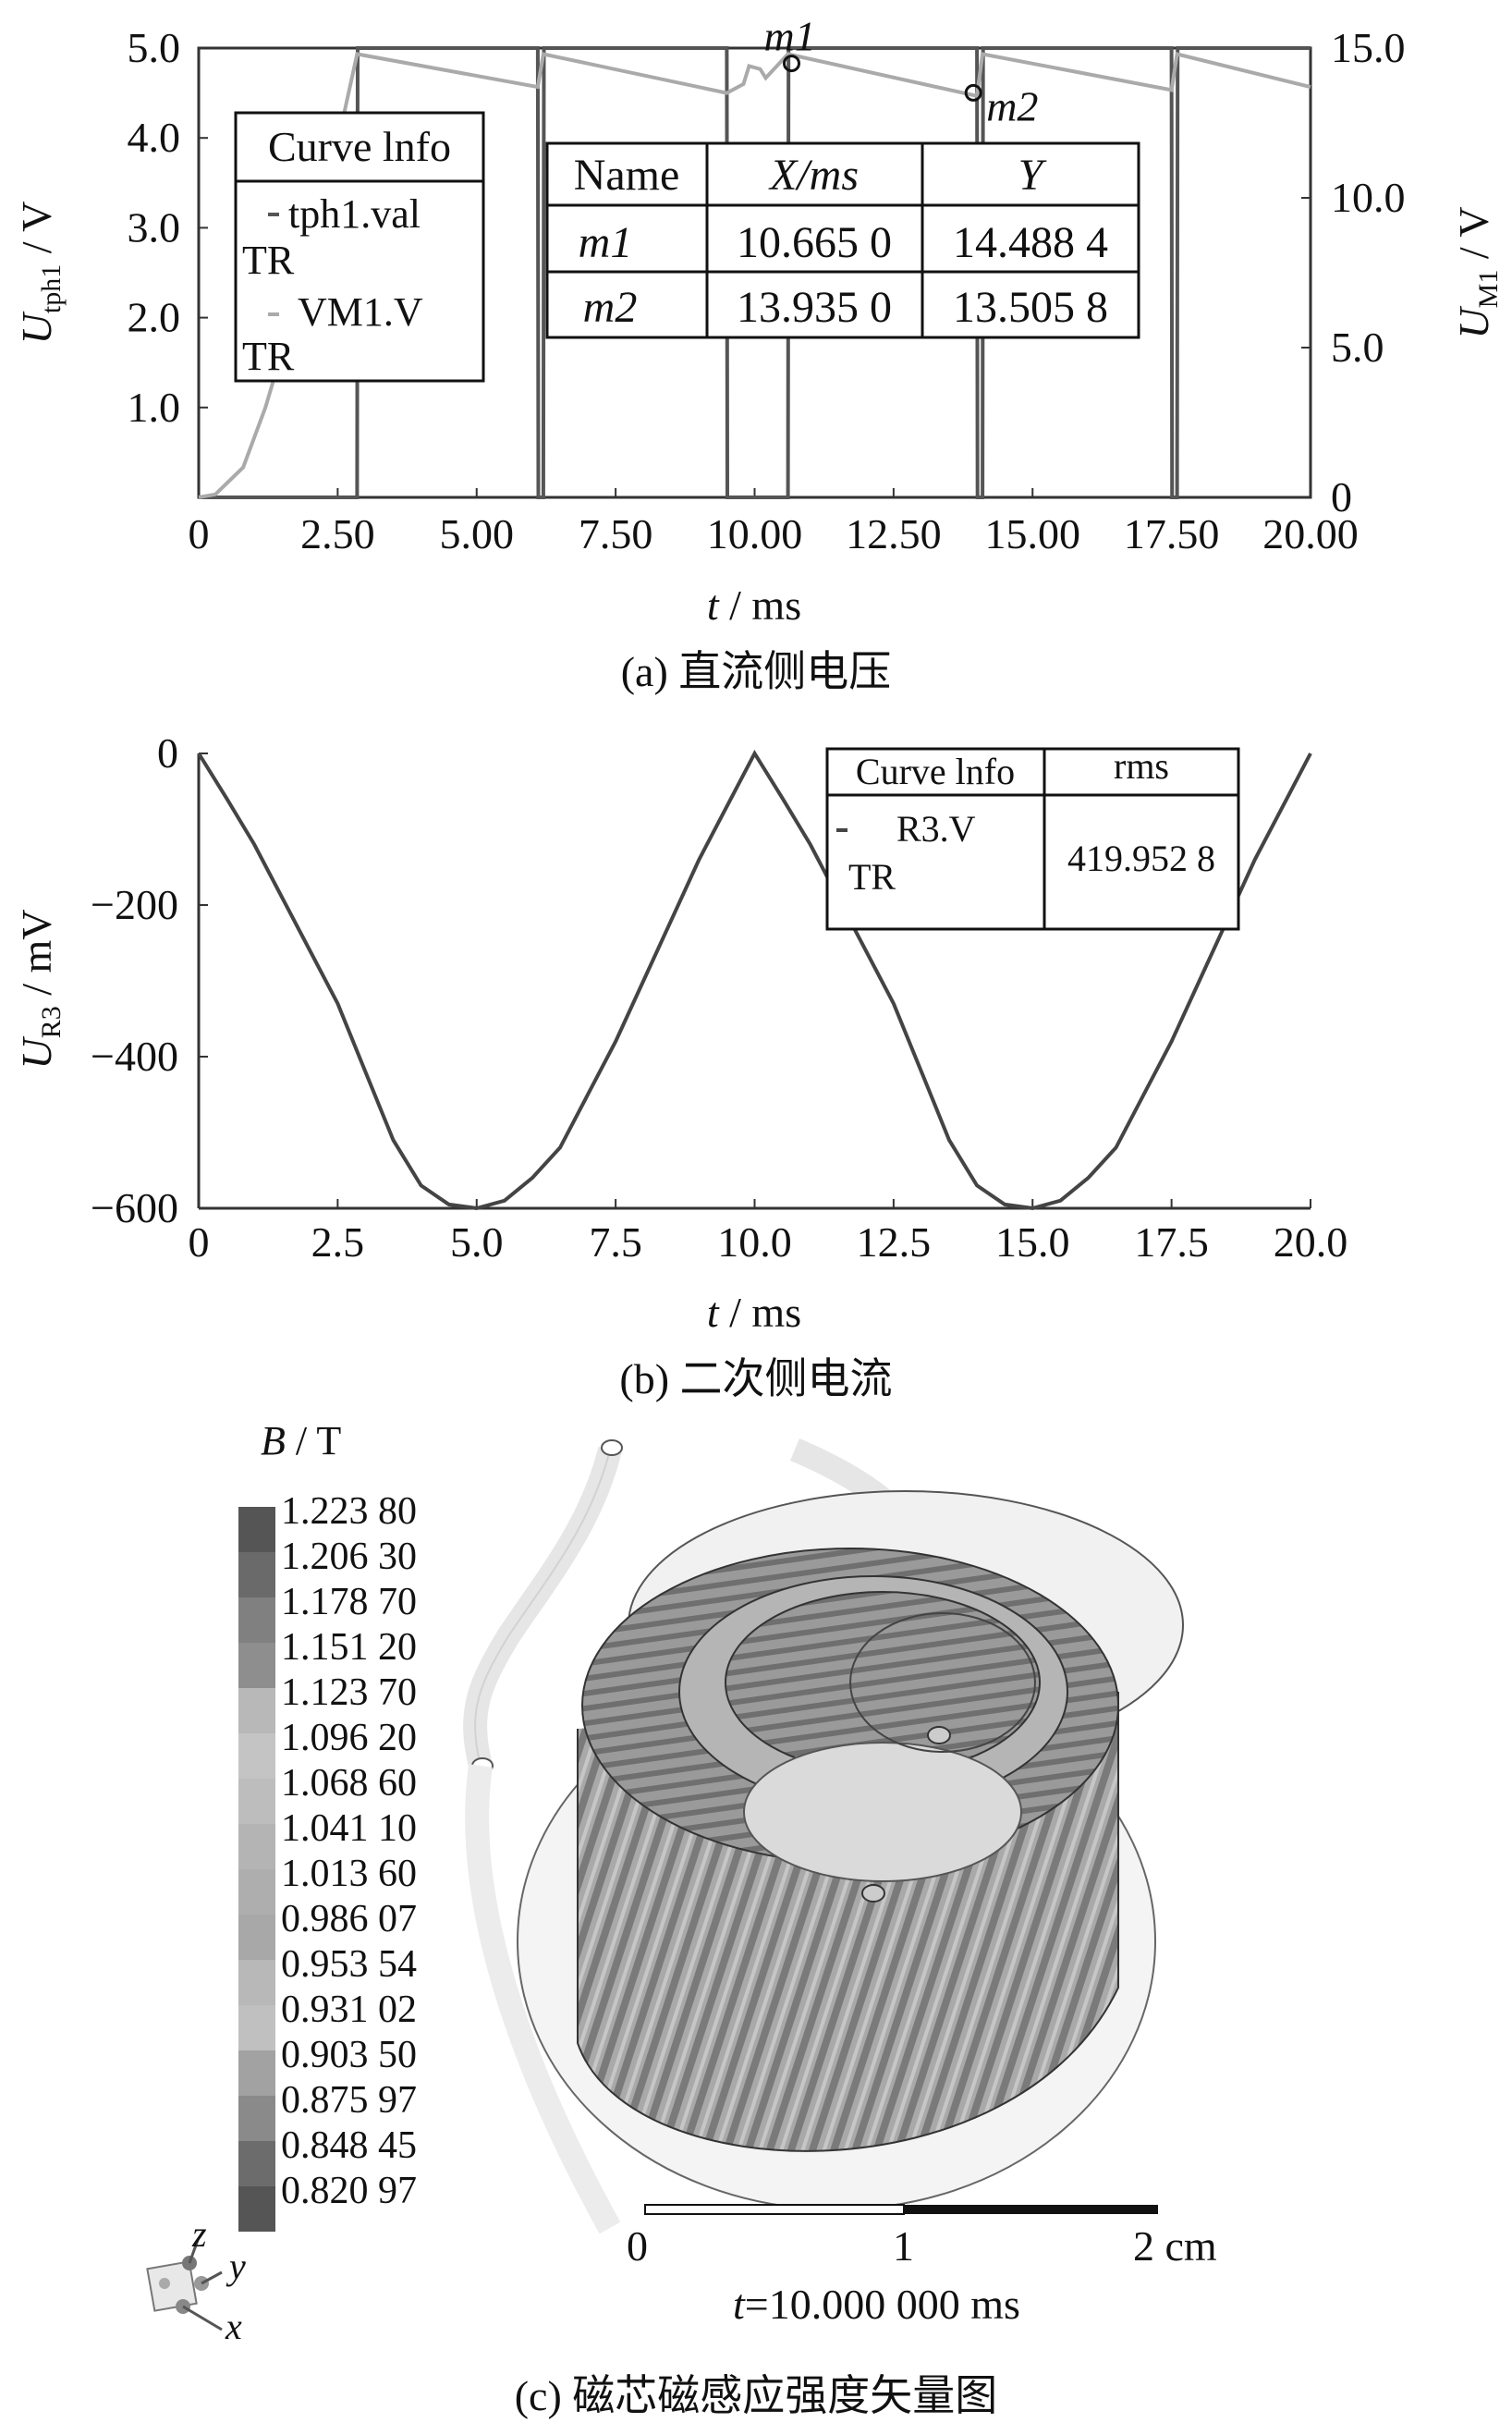  What do you see at coordinates (349, 2100) in the screenshot?
I see `colorbar-label: 0.875 97` at bounding box center [349, 2100].